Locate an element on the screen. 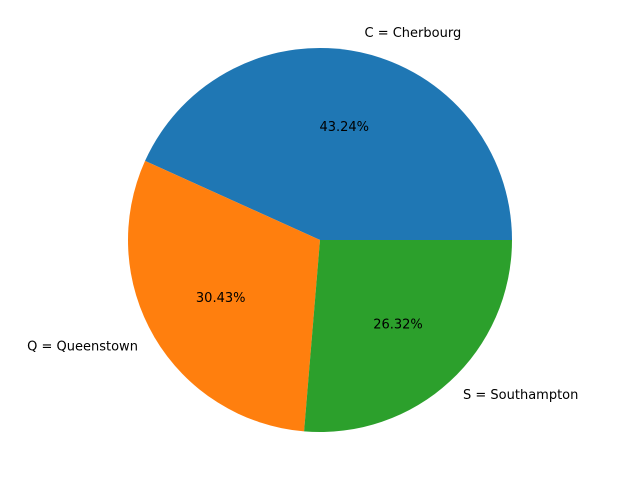  slice-label-2: S = Southampton is located at coordinates (520, 395).